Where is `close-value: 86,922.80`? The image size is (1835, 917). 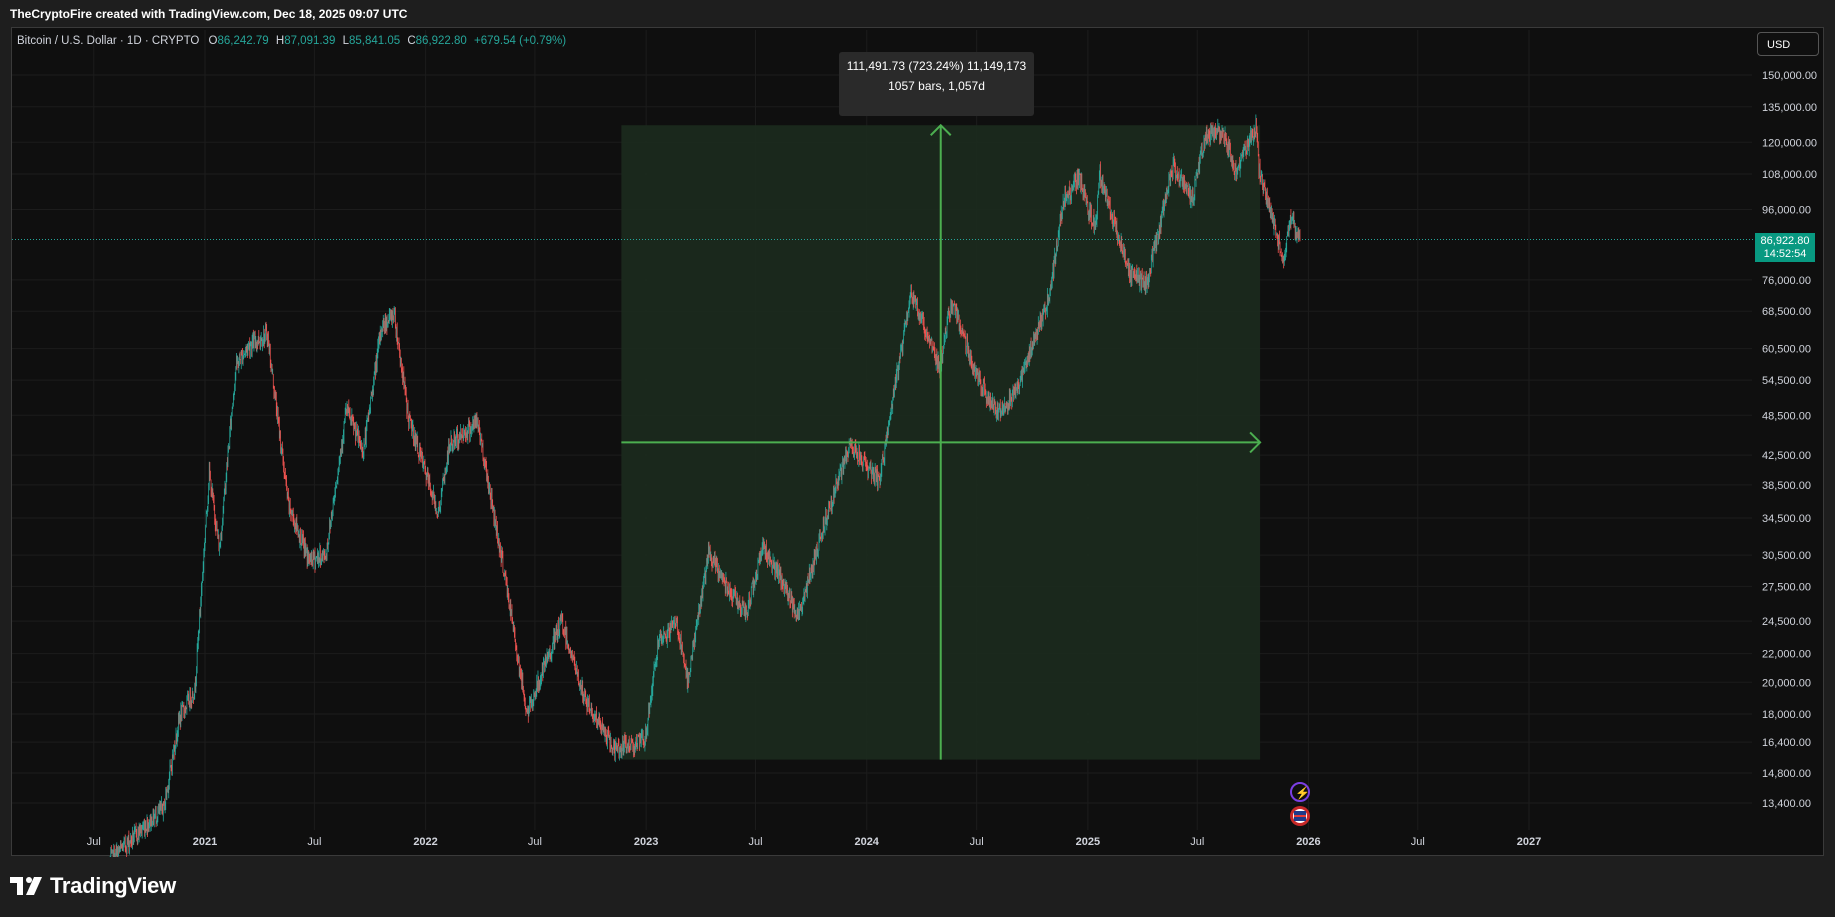 close-value: 86,922.80 is located at coordinates (441, 41).